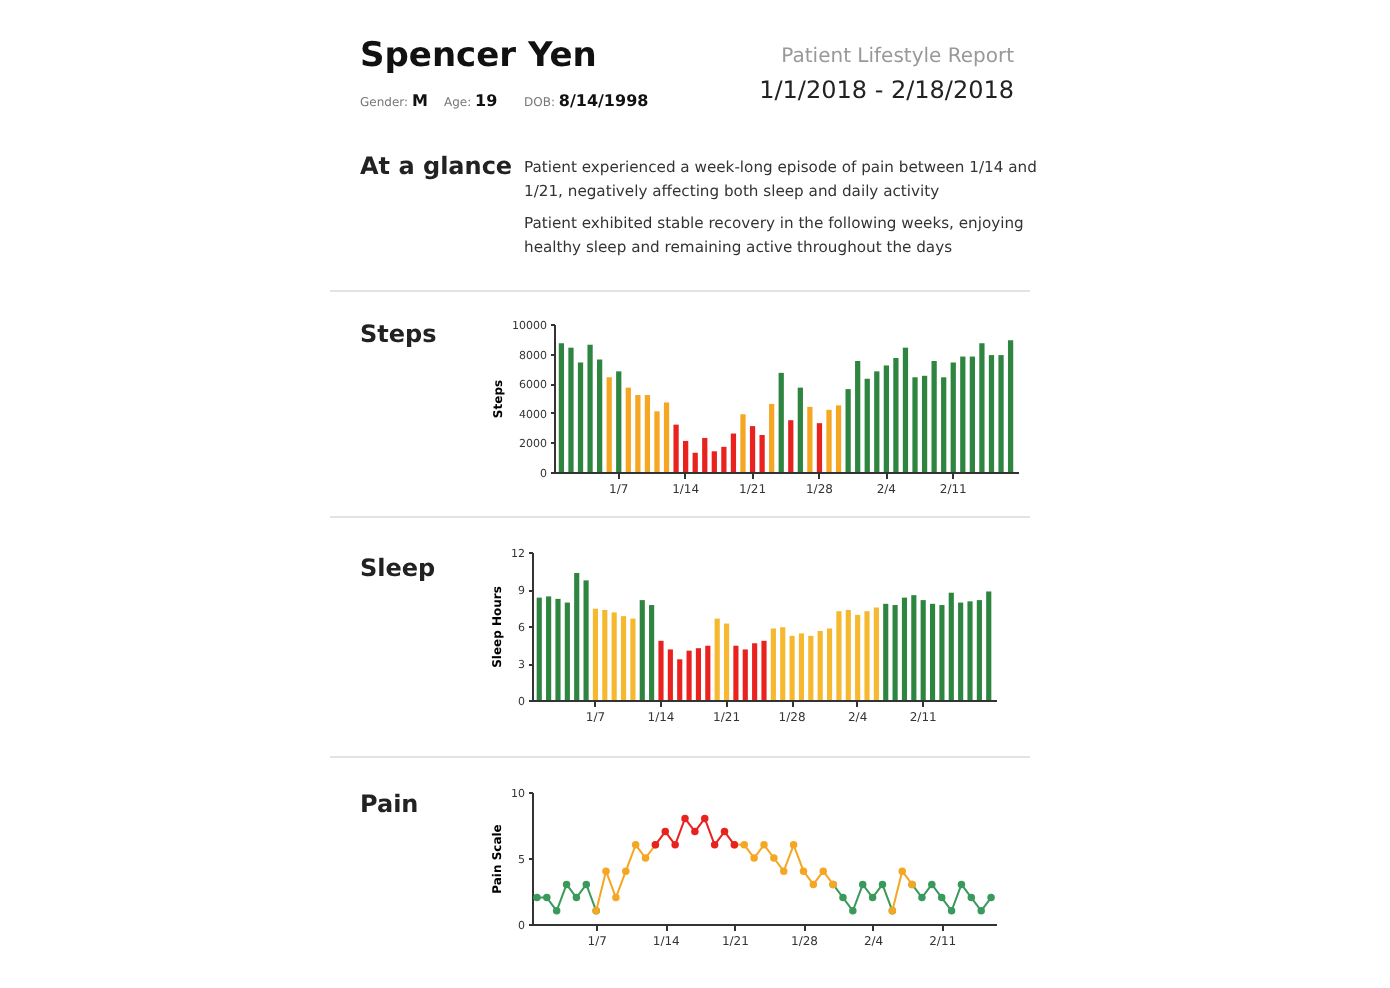  What do you see at coordinates (398, 334) in the screenshot?
I see `chart-title: Steps` at bounding box center [398, 334].